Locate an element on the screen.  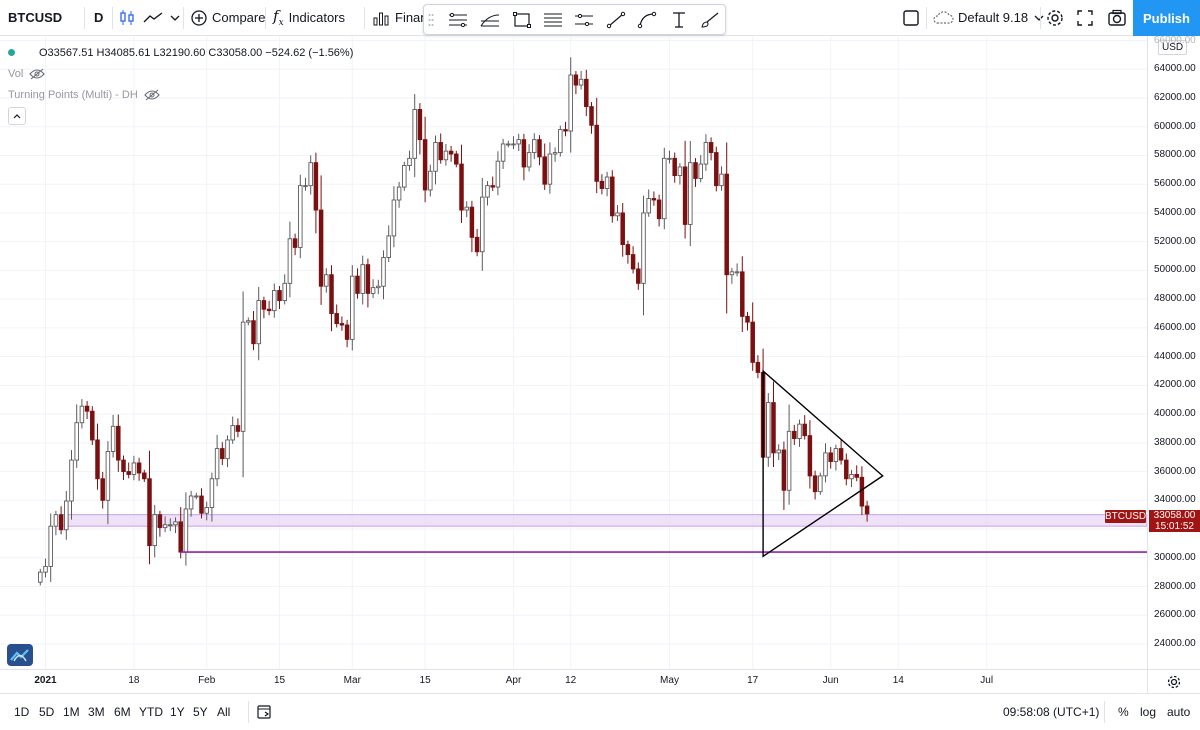
curve-tool is located at coordinates (647, 20).